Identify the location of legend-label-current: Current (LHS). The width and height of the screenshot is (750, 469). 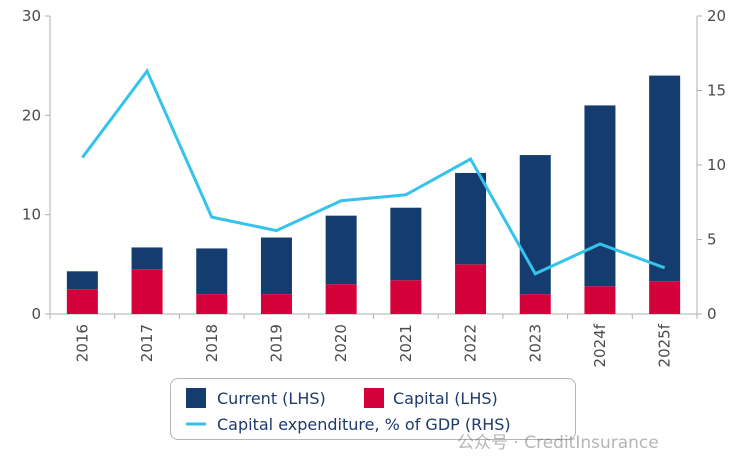
(271, 398).